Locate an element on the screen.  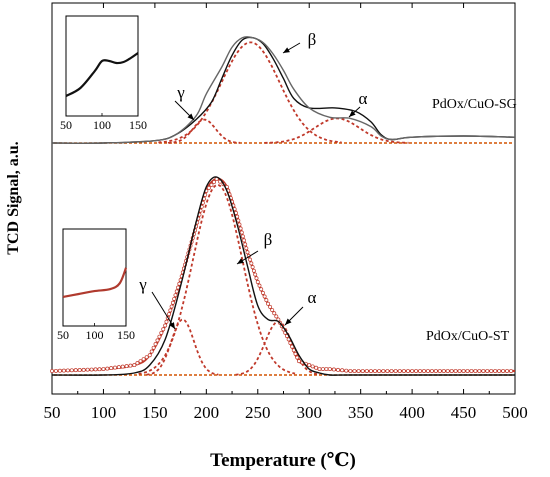
inset-frame is located at coordinates (94, 277).